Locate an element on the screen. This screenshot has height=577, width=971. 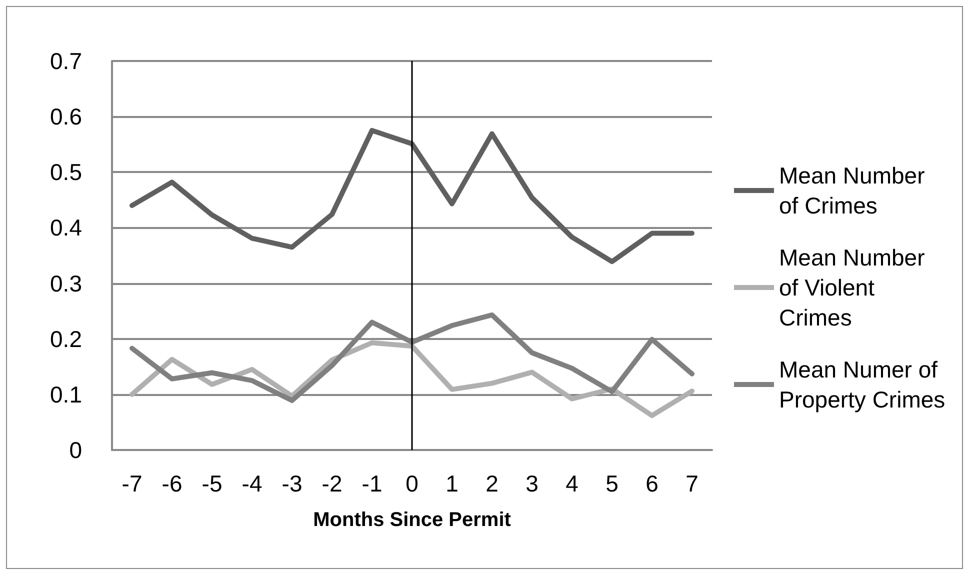
x-tick-label: -3 is located at coordinates (292, 483).